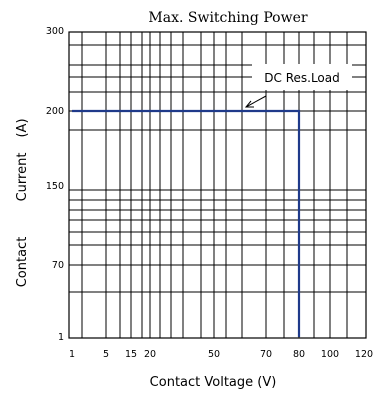 This screenshot has width=375, height=399. I want to click on annotation-layer: DC Res.Load, so click(298, 86).